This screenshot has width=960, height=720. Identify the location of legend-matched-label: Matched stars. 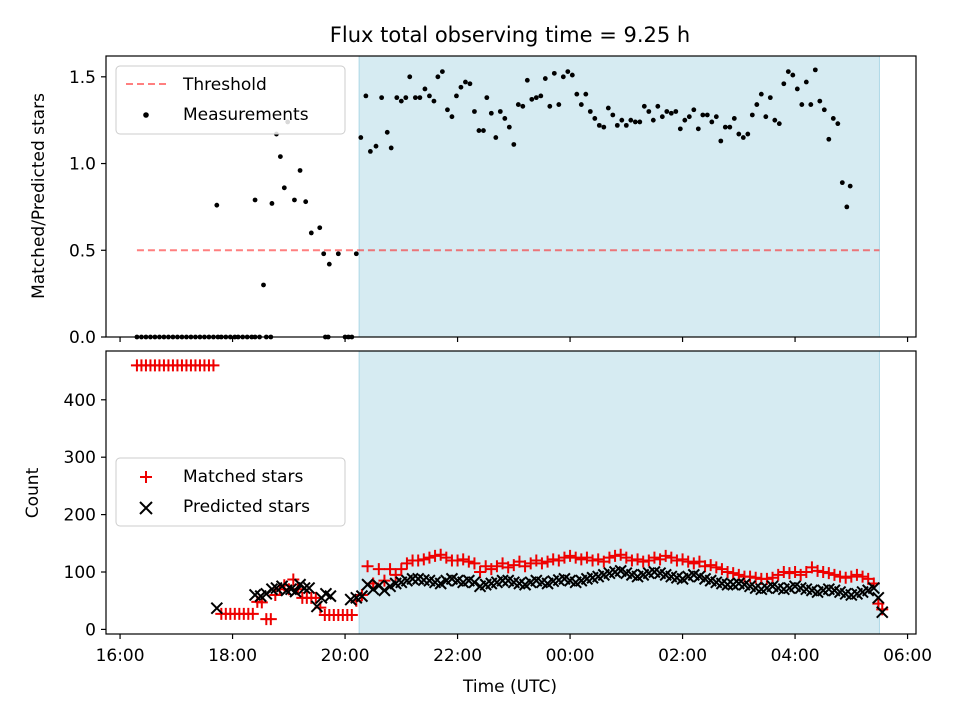
(243, 477).